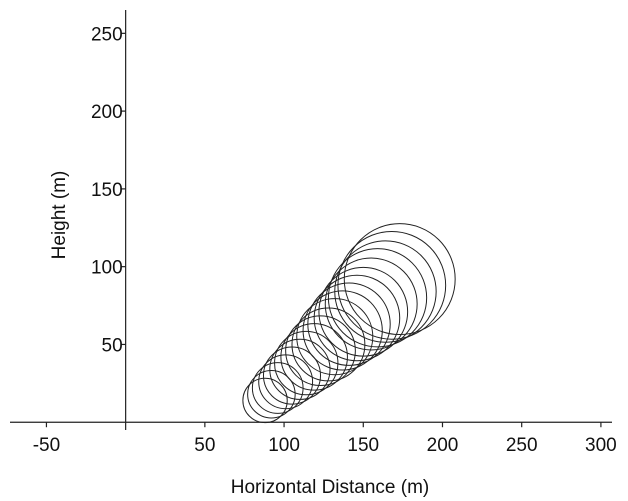  I want to click on y-tick-label: 150, so click(107, 190).